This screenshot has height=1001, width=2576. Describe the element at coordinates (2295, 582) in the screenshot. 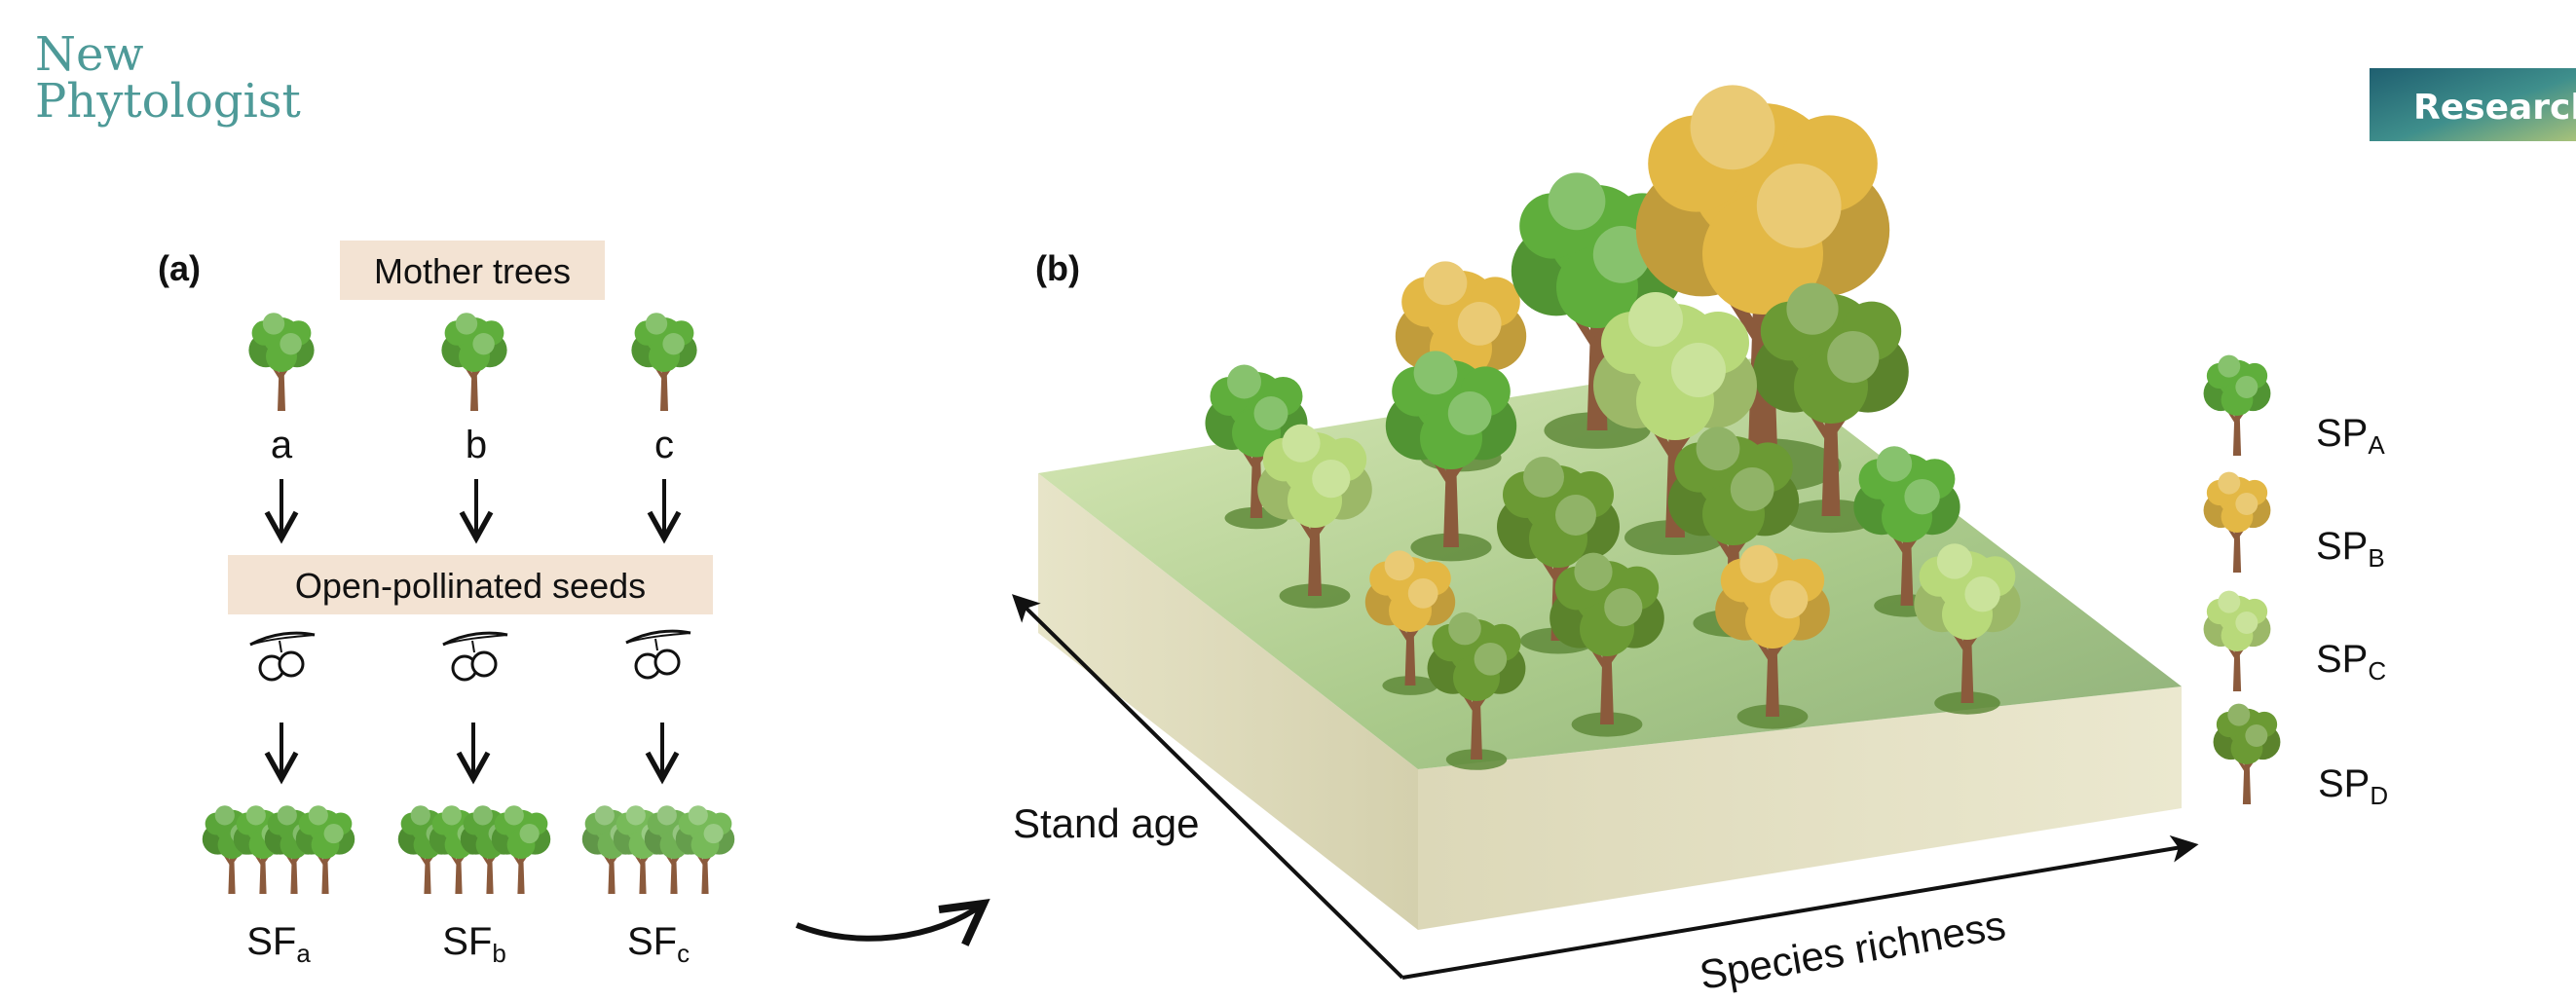

I see `species-legend: SPA SPB SPC SPD` at that location.